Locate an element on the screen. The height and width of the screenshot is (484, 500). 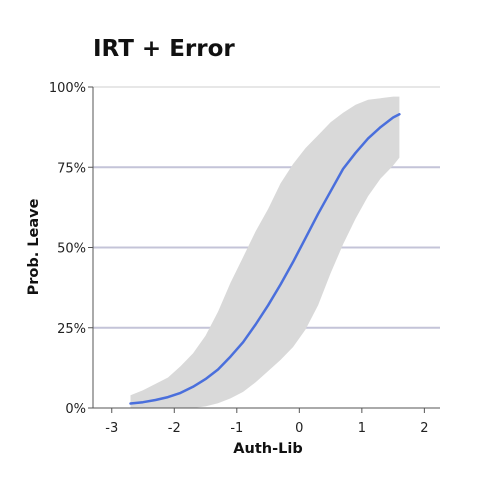
y-tick-label: 50% is located at coordinates (71, 249).